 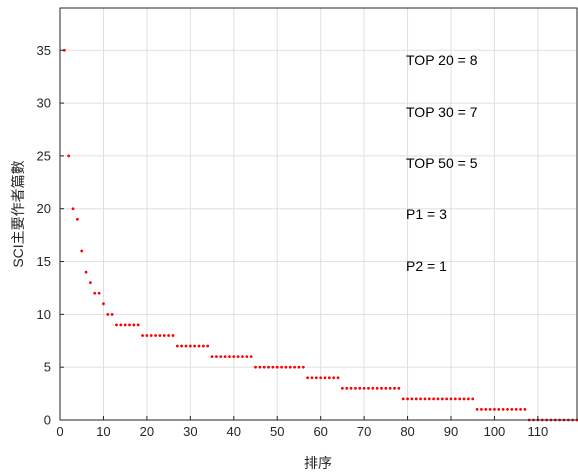 I want to click on x-tick-label: 60, so click(x=320, y=431).